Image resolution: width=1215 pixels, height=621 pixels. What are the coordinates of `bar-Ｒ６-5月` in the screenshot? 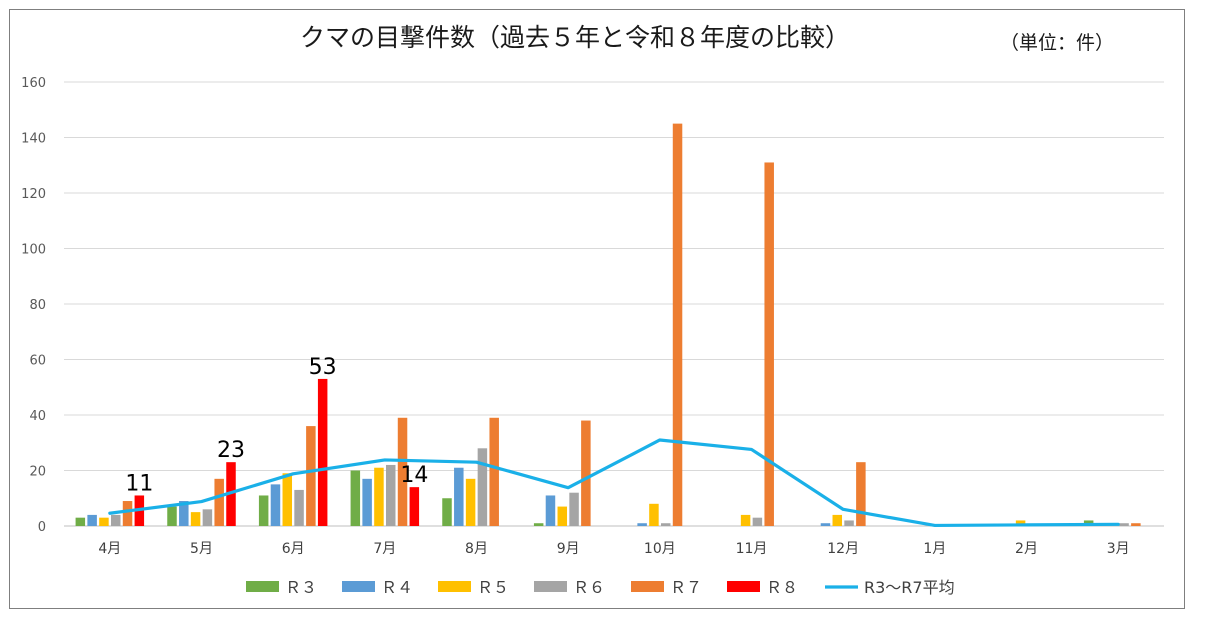 It's located at (207, 517).